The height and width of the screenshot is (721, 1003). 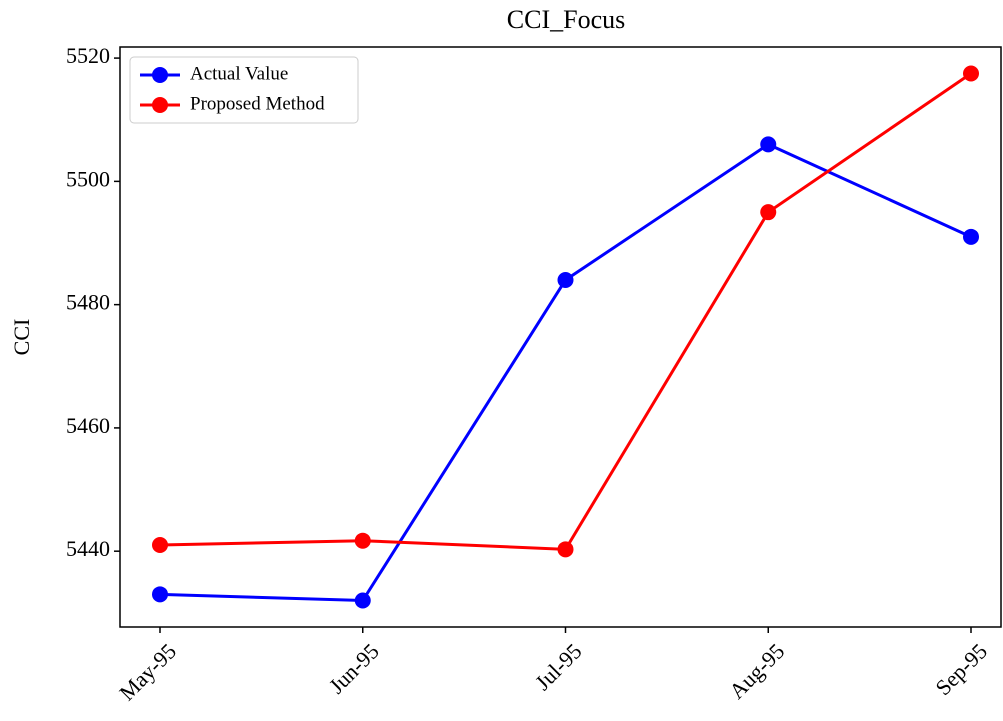 What do you see at coordinates (147, 671) in the screenshot?
I see `x-tick-label: May-95` at bounding box center [147, 671].